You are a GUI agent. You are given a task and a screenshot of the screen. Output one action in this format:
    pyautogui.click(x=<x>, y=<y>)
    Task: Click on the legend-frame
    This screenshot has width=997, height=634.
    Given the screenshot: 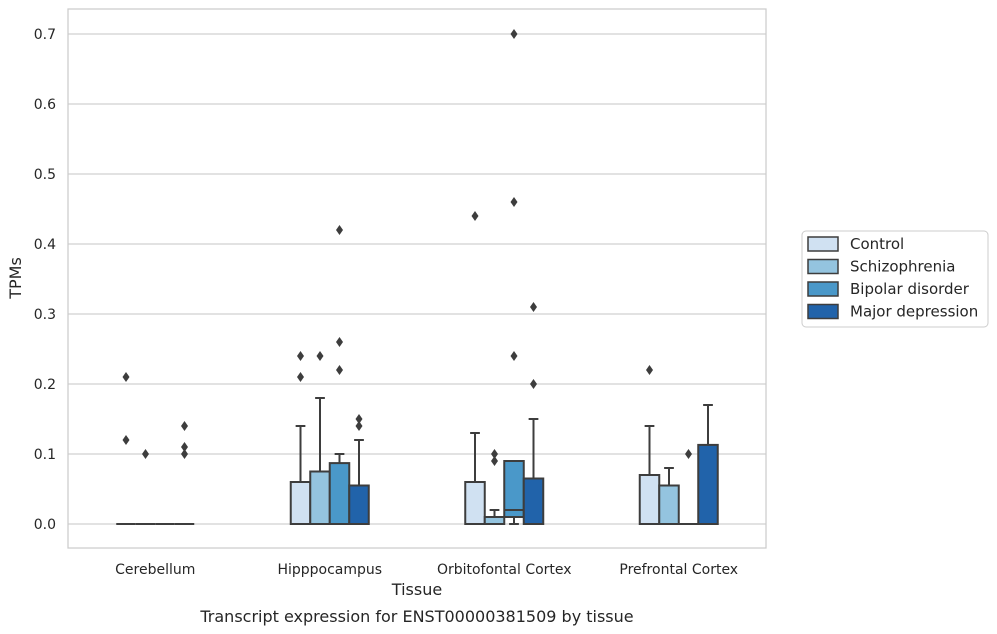 What is the action you would take?
    pyautogui.click(x=895, y=279)
    